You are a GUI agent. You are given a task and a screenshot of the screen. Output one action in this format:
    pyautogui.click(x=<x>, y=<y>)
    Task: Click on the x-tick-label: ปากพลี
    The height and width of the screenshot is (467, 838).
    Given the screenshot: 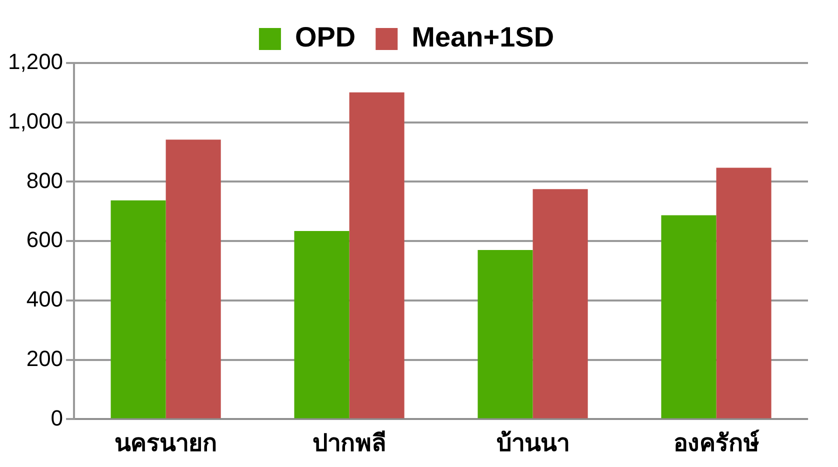 What is the action you would take?
    pyautogui.click(x=349, y=442)
    